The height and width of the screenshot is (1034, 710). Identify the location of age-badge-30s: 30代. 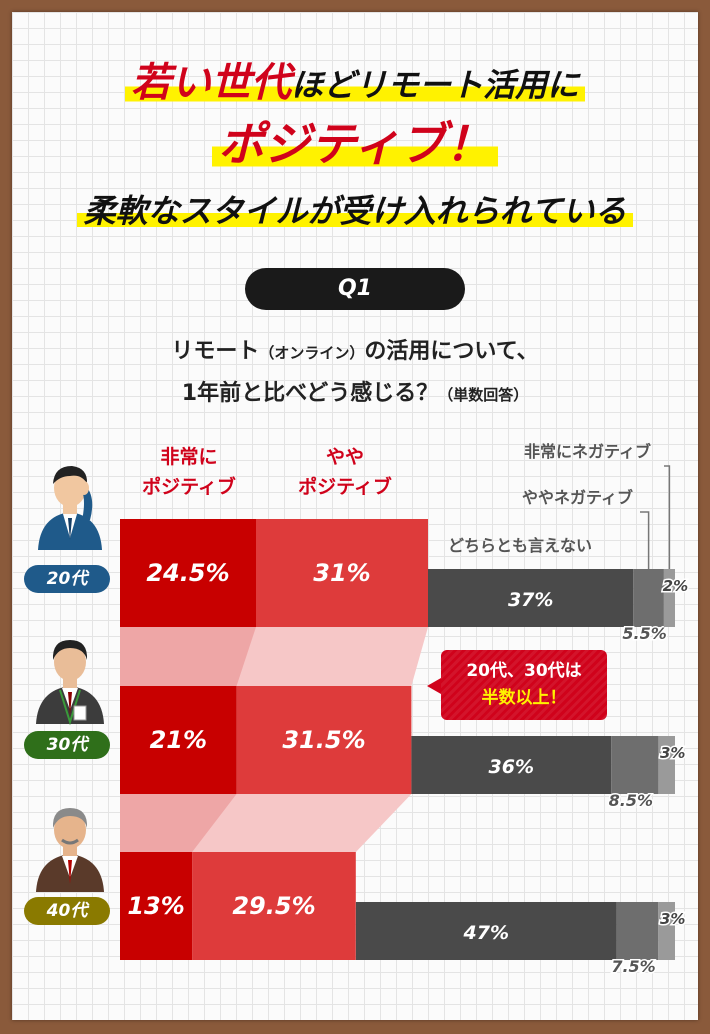
(67, 745).